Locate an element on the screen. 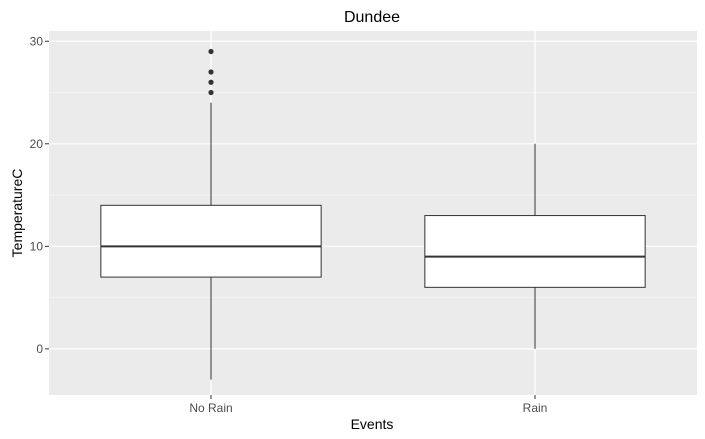  y-tick-label: 20 is located at coordinates (37, 144).